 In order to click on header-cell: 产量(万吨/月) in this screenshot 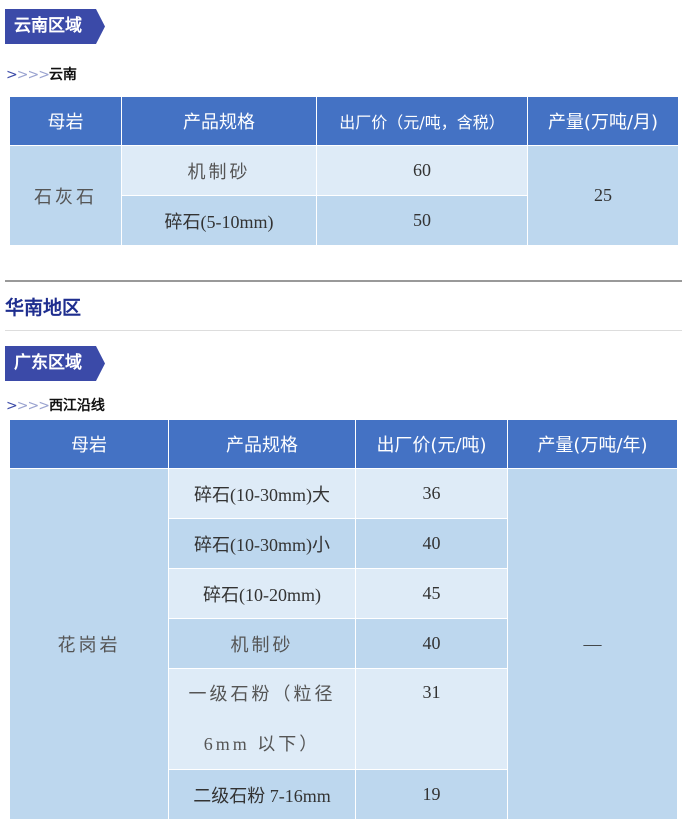, I will do `click(603, 121)`.